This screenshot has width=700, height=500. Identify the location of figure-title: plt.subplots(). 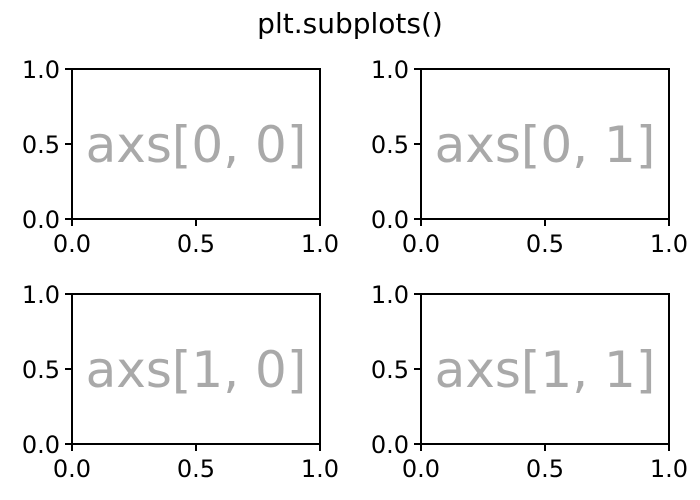
(350, 23).